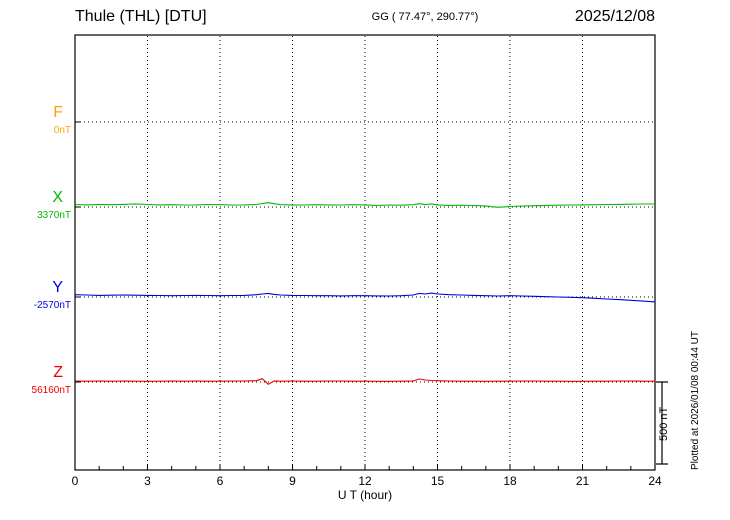 This screenshot has width=730, height=520. What do you see at coordinates (437, 481) in the screenshot?
I see `x-tick-label: 15` at bounding box center [437, 481].